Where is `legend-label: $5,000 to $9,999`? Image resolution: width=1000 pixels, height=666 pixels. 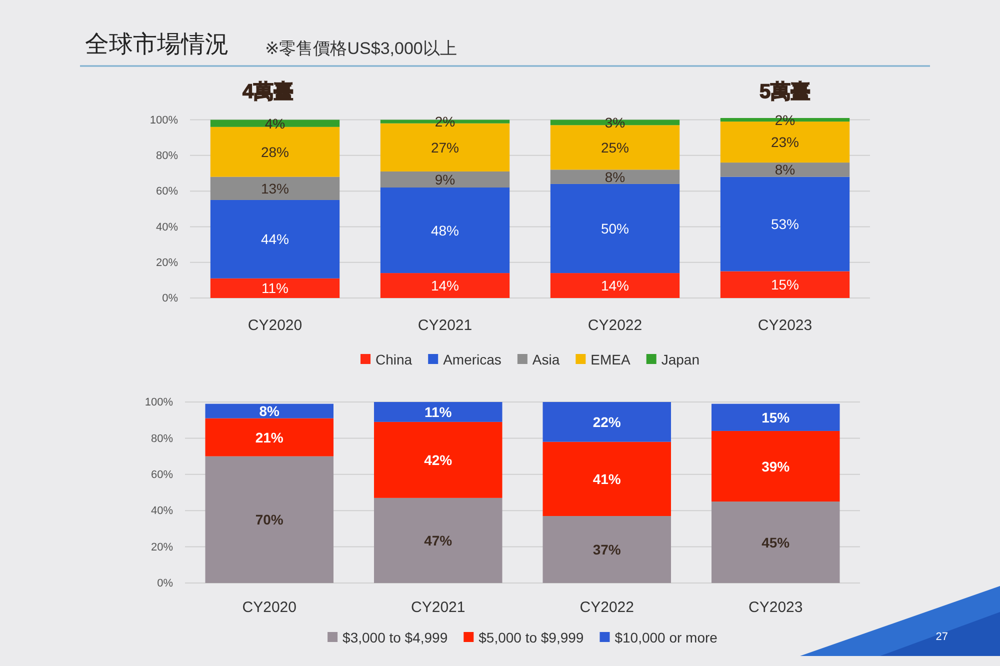
legend-label: $5,000 to $9,999 is located at coordinates (531, 638).